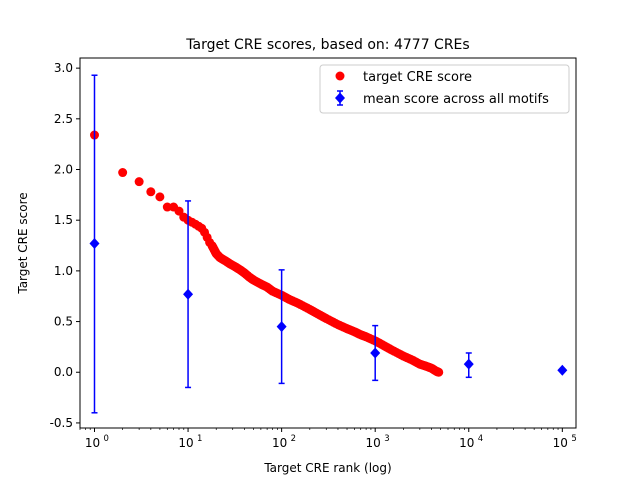 The image size is (640, 480). What do you see at coordinates (456, 99) in the screenshot?
I see `legend-label-mean-score: mean score across all motifs` at bounding box center [456, 99].